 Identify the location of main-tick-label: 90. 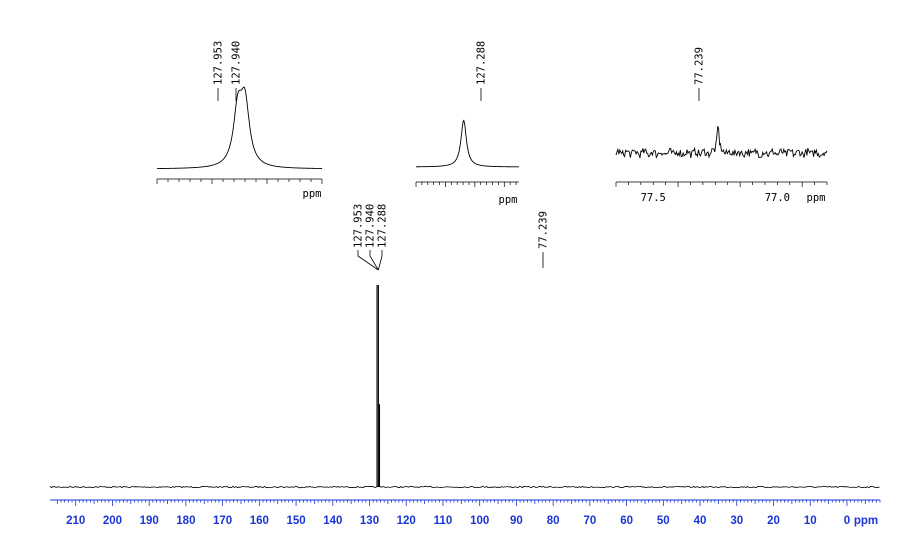
(516, 521).